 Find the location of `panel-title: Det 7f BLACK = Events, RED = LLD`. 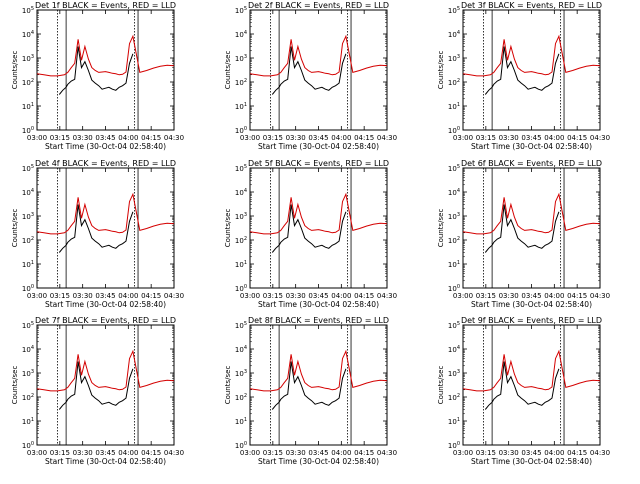

panel-title: Det 7f BLACK = Events, RED = LLD is located at coordinates (105, 320).